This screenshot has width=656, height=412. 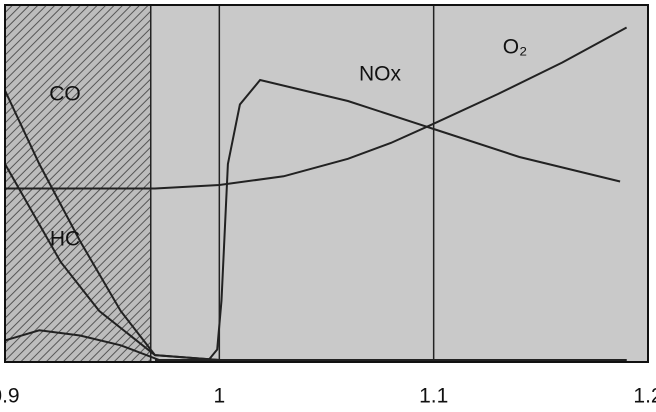 I want to click on series-label: HC, so click(x=65, y=239).